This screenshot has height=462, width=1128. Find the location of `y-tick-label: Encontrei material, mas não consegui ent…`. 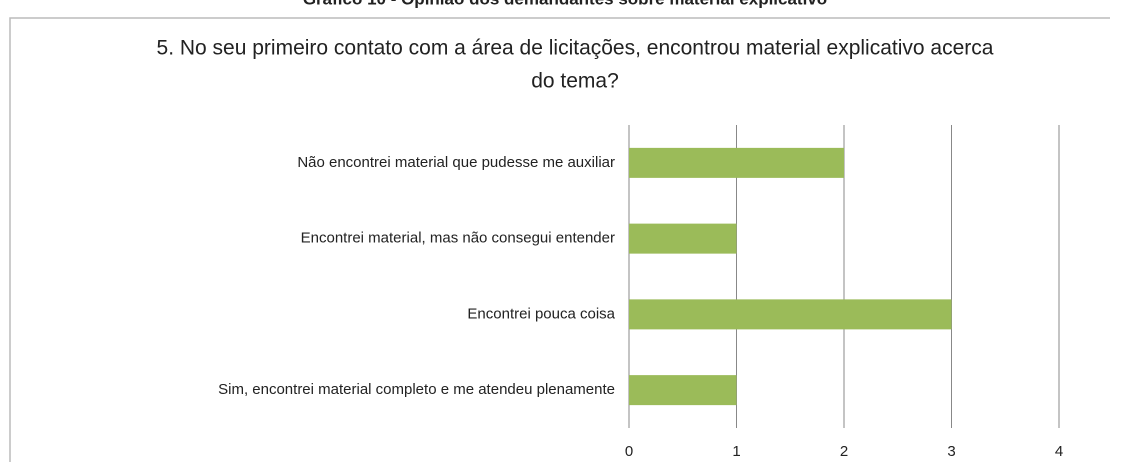

y-tick-label: Encontrei material, mas não consegui ent… is located at coordinates (458, 238).